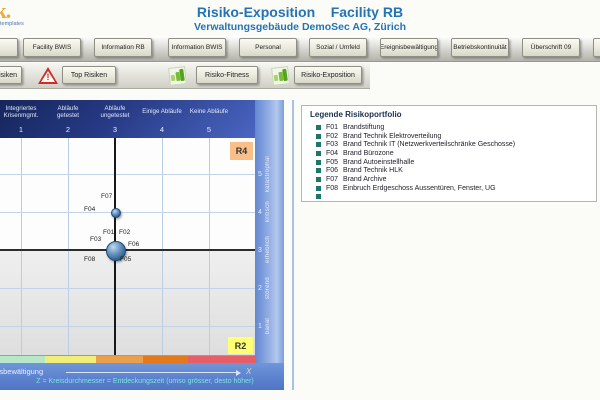 This screenshot has width=600, height=400. Describe the element at coordinates (260, 288) in the screenshot. I see `y-axis-tick-number: 2` at that location.